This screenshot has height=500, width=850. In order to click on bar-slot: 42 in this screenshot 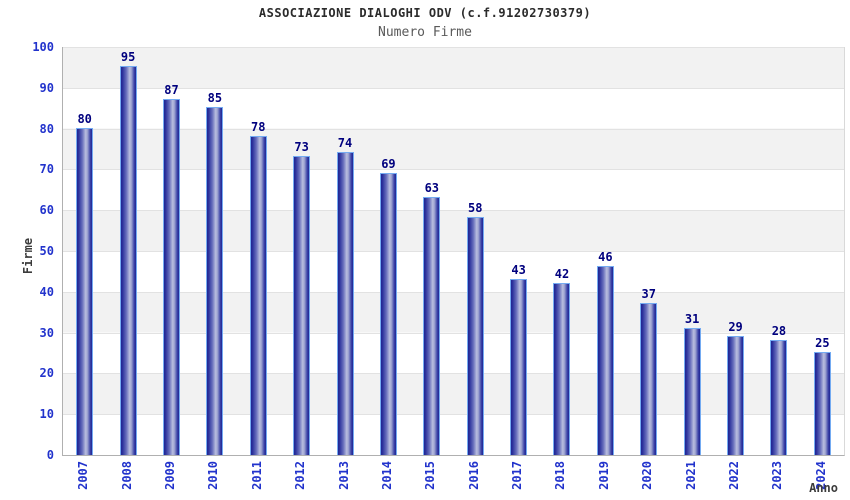, I will do `click(561, 251)`.